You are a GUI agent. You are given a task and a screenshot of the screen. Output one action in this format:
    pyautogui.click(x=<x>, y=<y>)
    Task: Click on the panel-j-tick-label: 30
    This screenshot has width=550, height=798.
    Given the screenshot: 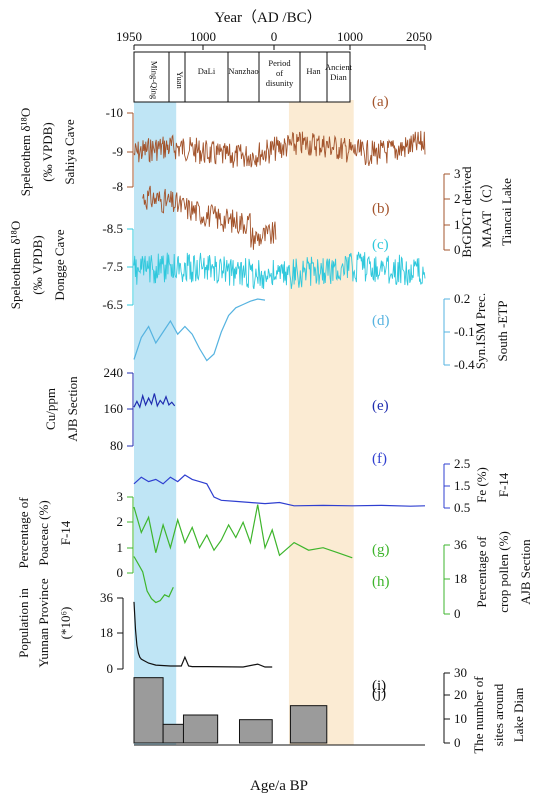 What is the action you would take?
    pyautogui.click(x=460, y=672)
    